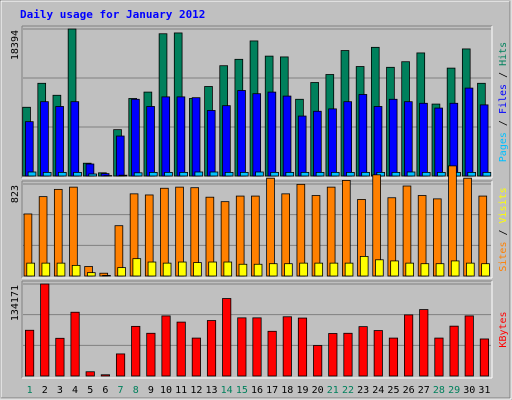  What do you see at coordinates (211, 390) in the screenshot?
I see `x-tick-day-13: 13` at bounding box center [211, 390].